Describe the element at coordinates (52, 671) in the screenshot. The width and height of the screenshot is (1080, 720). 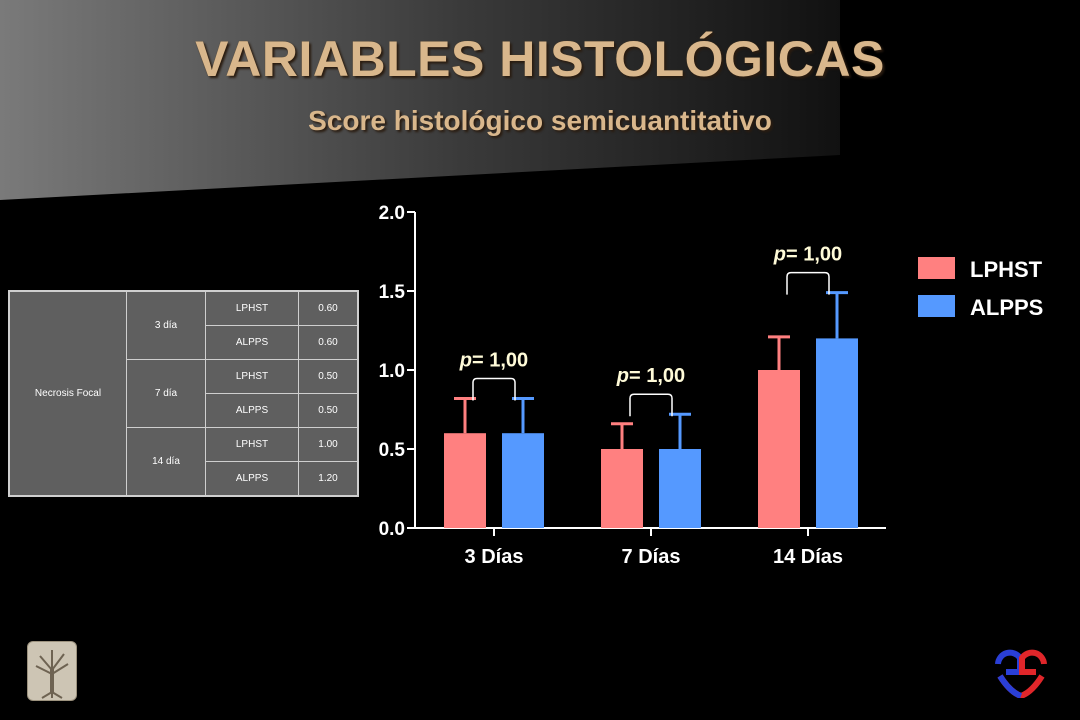
I see `tree-logo-icon` at that location.